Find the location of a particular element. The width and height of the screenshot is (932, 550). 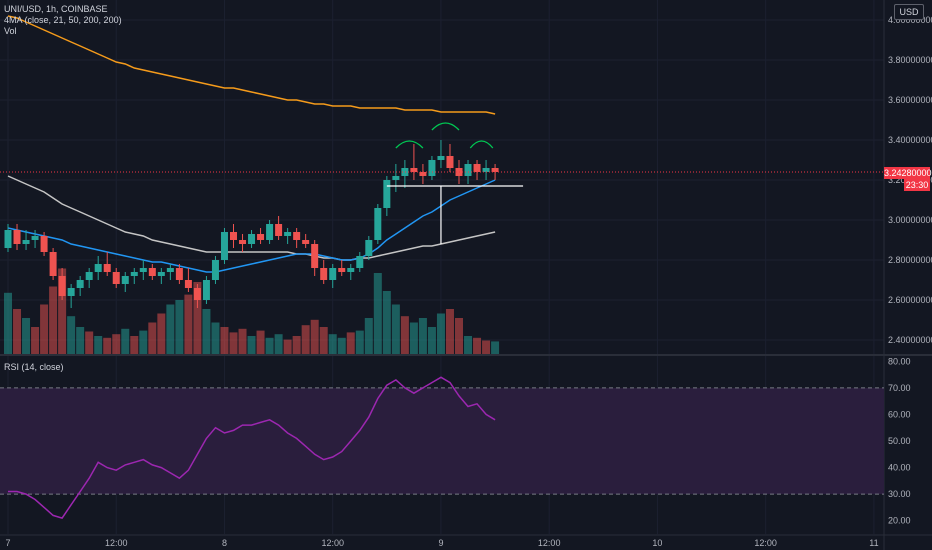

rsi-legend: RSI (14, close) is located at coordinates (34, 367).